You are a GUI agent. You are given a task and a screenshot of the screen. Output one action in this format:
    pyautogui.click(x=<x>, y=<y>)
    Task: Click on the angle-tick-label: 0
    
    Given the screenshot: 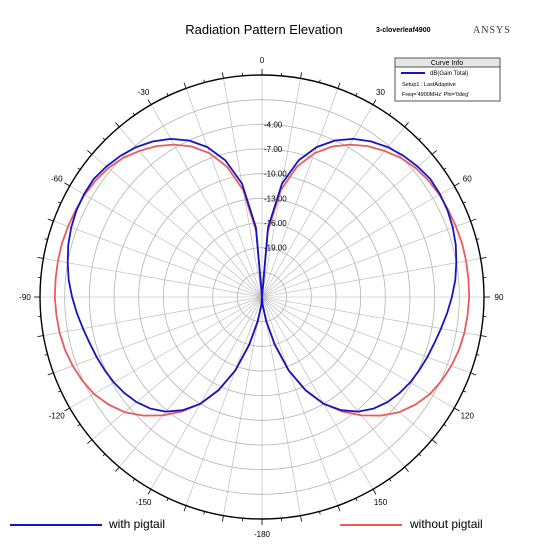 What is the action you would take?
    pyautogui.click(x=262, y=60)
    